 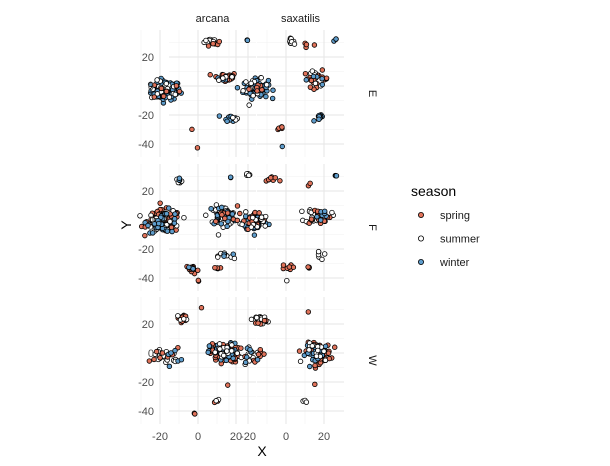 What do you see at coordinates (433, 191) in the screenshot?
I see `legend-title: season` at bounding box center [433, 191].